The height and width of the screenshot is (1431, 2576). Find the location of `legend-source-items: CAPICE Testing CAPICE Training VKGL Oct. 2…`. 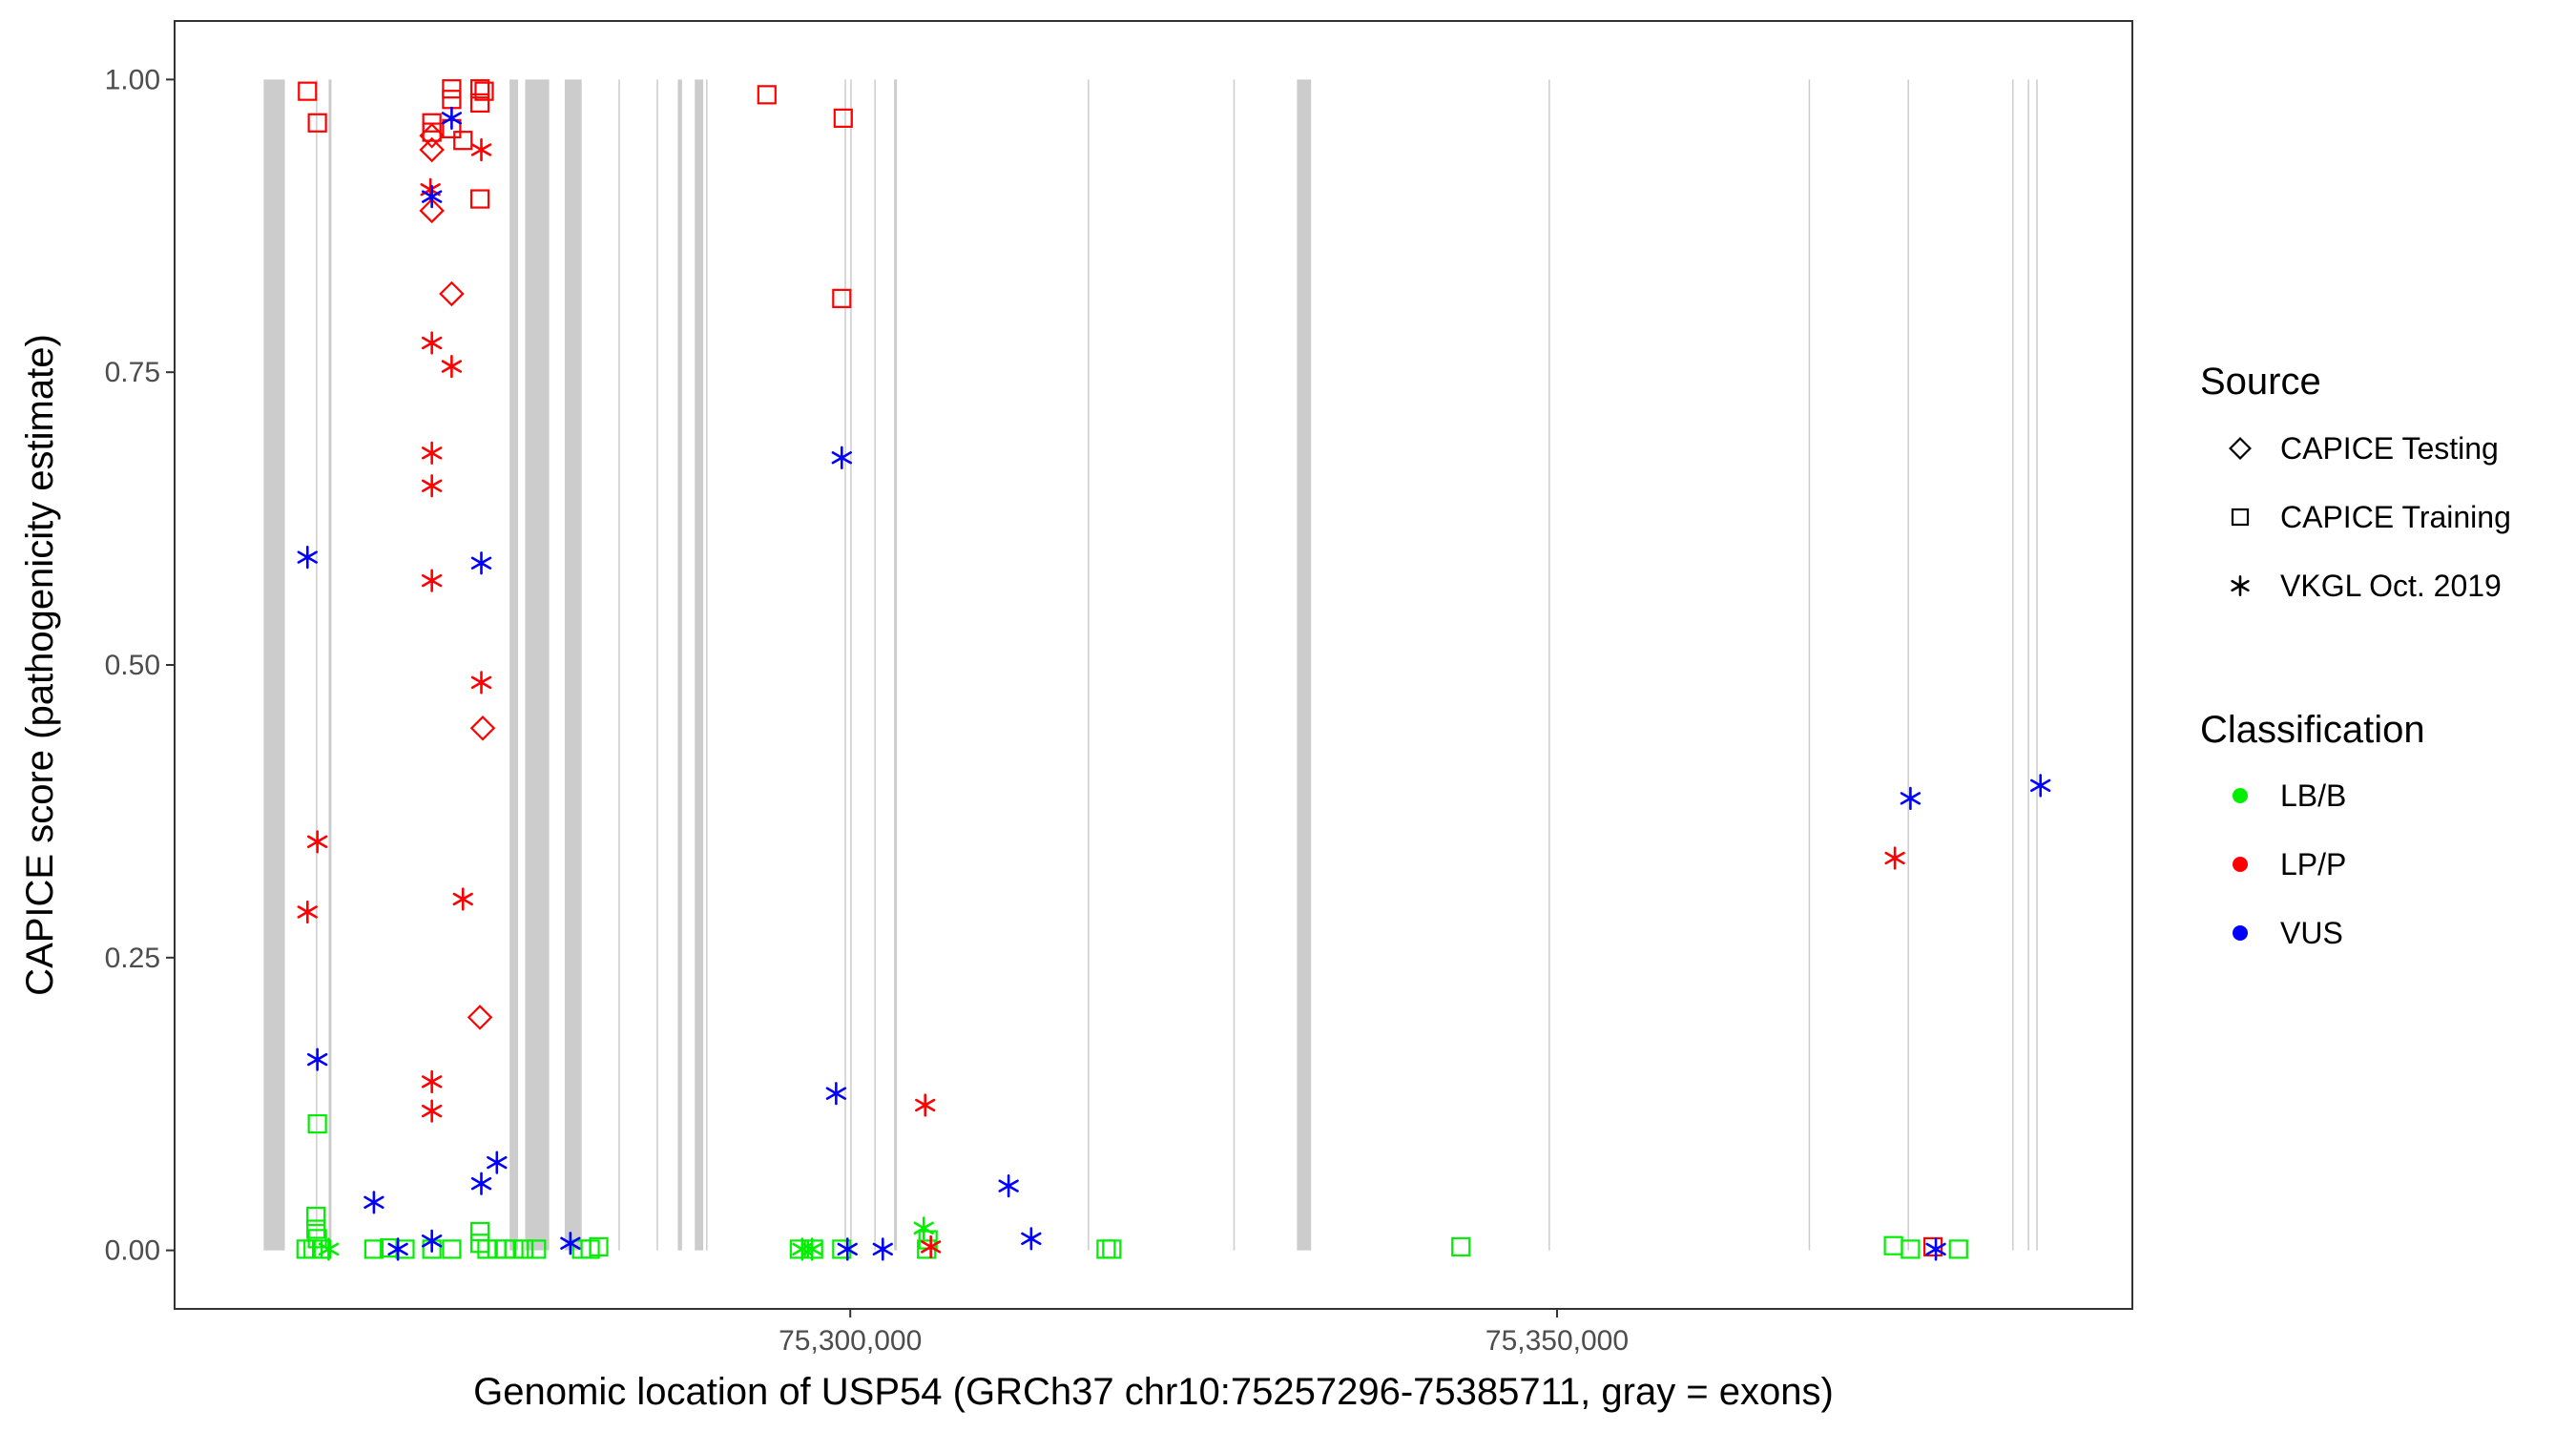

legend-source-items: CAPICE Testing CAPICE Training VKGL Oct. 2… is located at coordinates (2370, 517).